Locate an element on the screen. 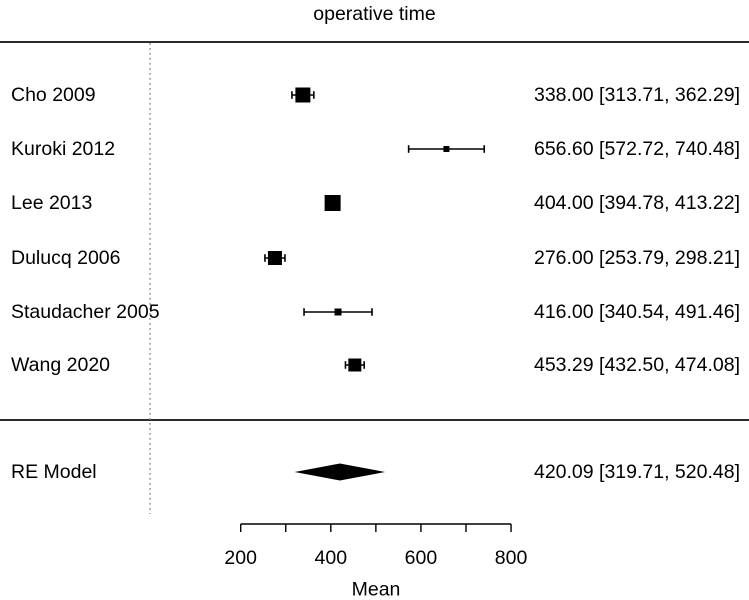  summary-label: RE Model is located at coordinates (54, 472).